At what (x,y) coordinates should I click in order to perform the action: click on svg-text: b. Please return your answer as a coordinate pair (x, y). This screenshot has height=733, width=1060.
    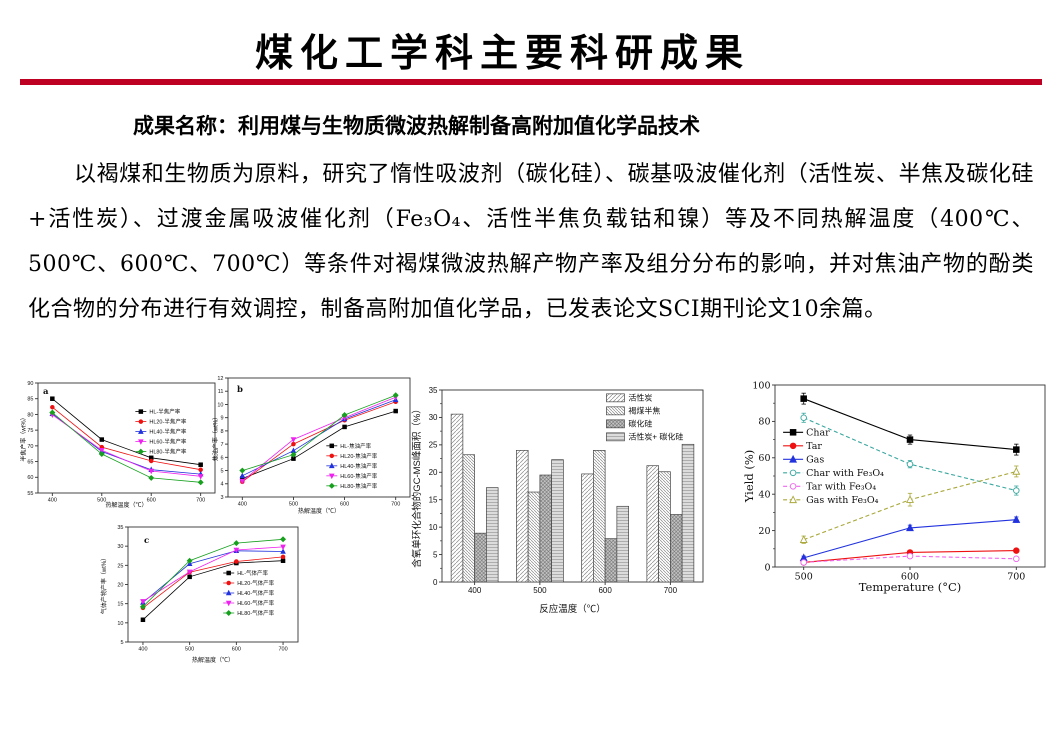
    Looking at the image, I should click on (240, 390).